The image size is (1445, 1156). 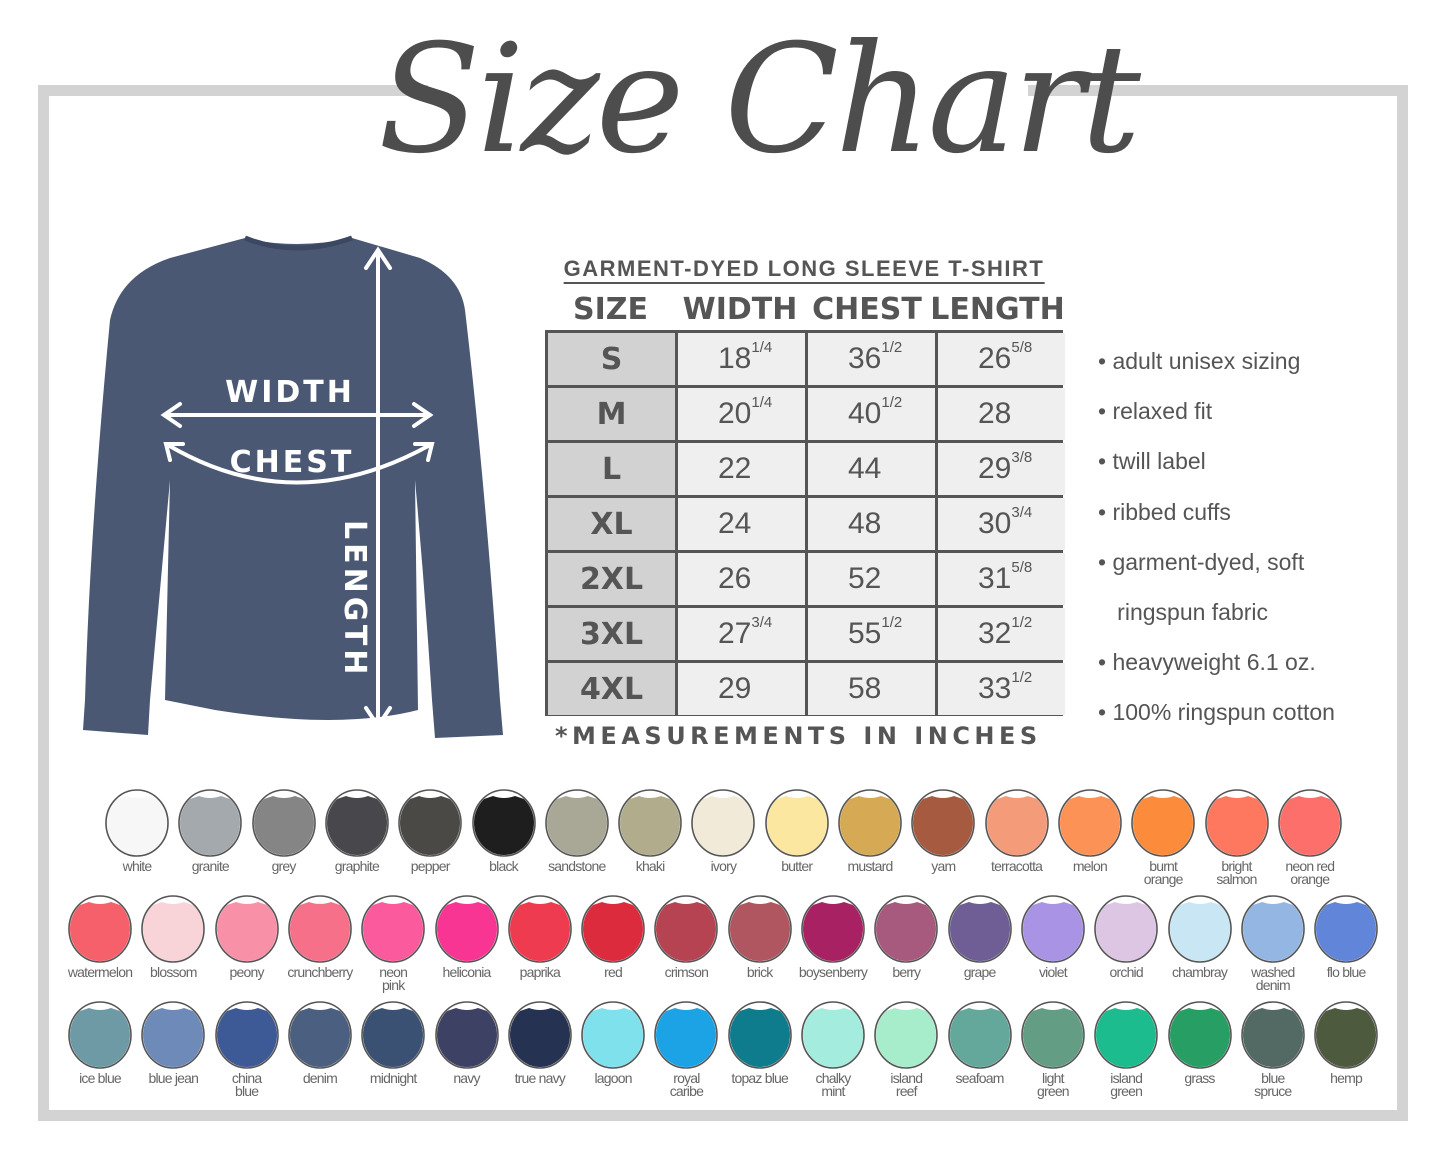 I want to click on color-swatch: hemp, so click(x=1346, y=1042).